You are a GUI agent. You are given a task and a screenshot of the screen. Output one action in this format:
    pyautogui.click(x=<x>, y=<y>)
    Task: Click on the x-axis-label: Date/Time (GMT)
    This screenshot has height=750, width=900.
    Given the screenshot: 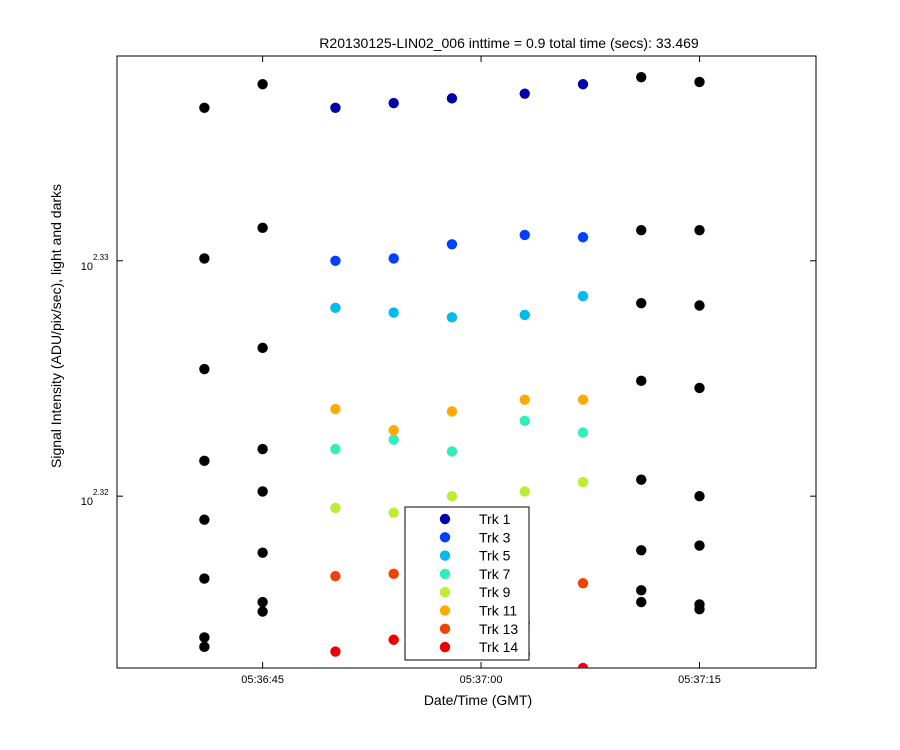 What is the action you would take?
    pyautogui.click(x=478, y=700)
    